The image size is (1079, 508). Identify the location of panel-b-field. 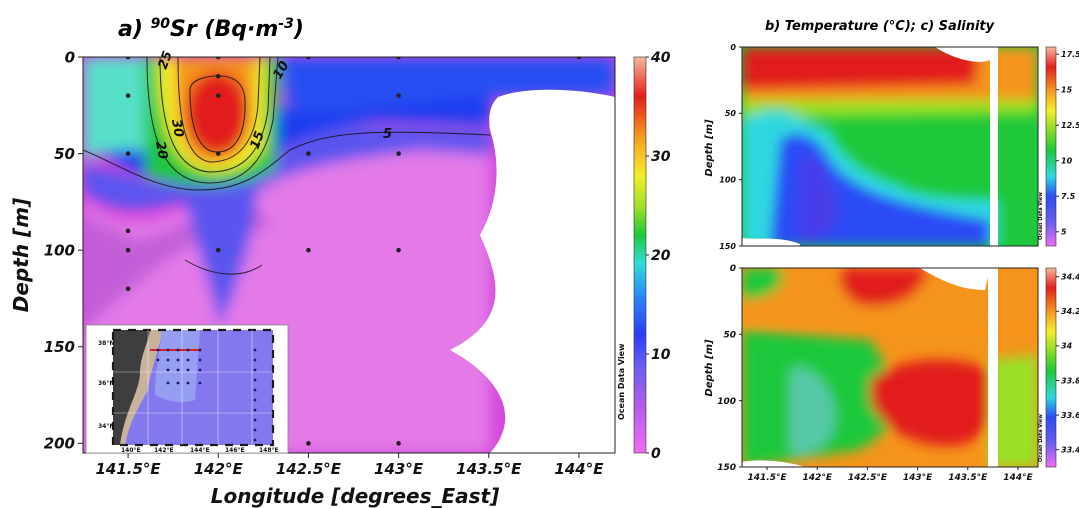
(890, 146).